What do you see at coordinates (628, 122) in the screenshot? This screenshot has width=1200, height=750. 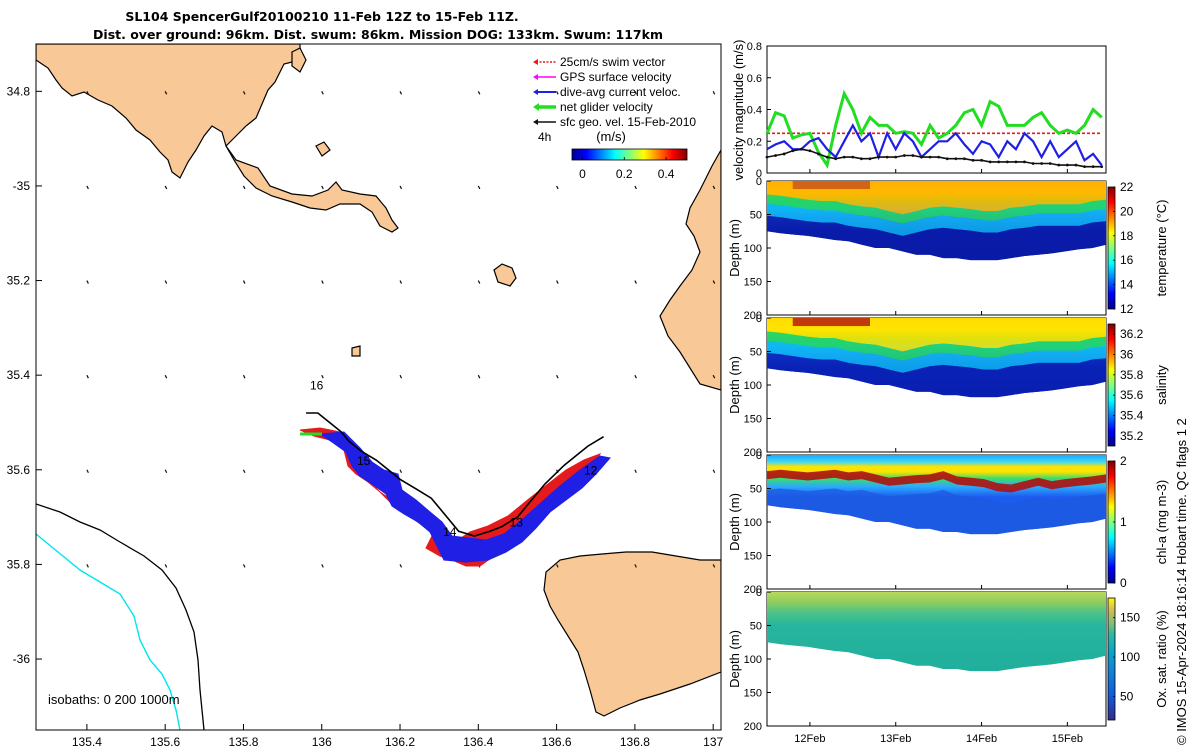 I see `legend-label-geo: sfc geo. vel. 15-Feb-2010` at bounding box center [628, 122].